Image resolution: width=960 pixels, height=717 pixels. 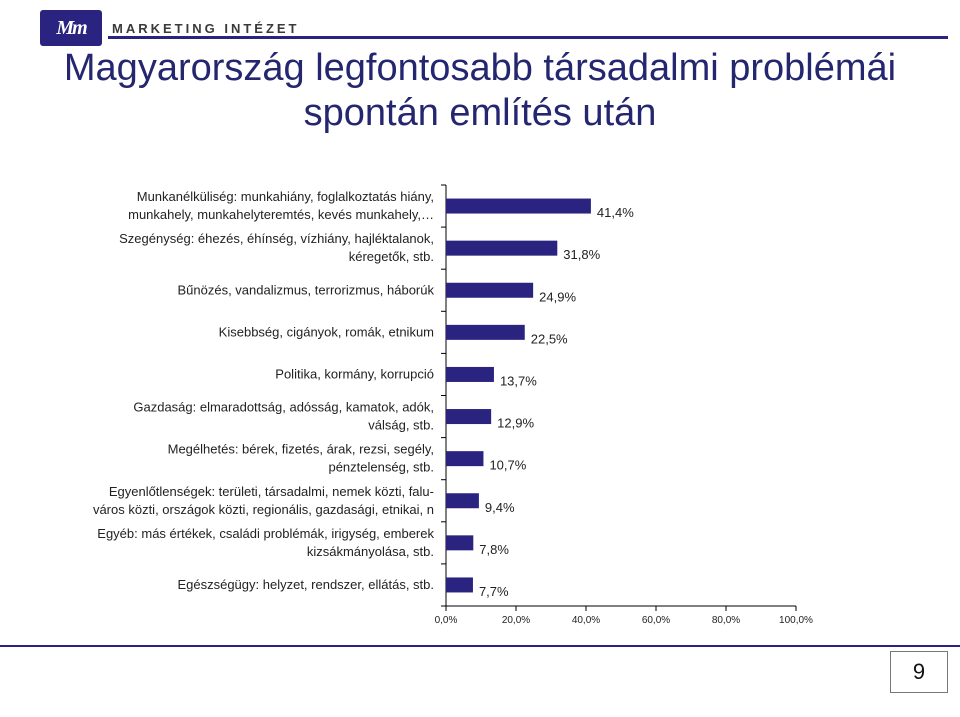 I want to click on category-label: Kisebbség, cigányok, romák, etnikum, so click(x=326, y=331).